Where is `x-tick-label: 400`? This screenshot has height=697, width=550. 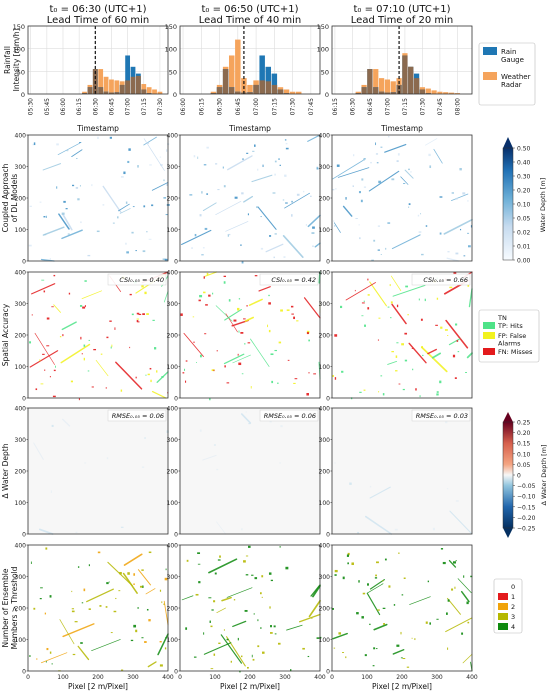 x-tick-label: 400 is located at coordinates (320, 677).